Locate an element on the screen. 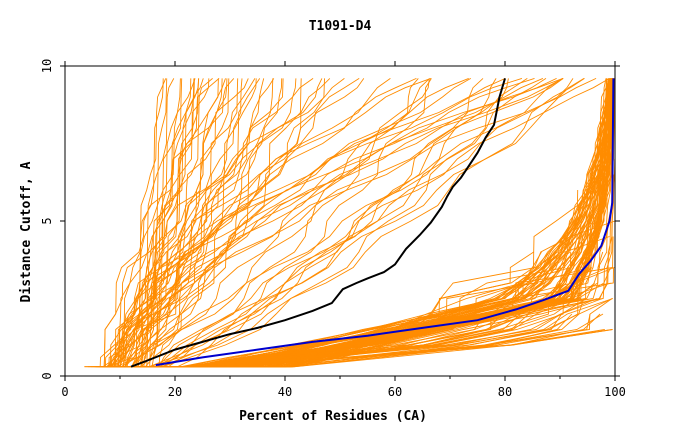 The width and height of the screenshot is (680, 445). x-axis-label: Percent of Residues (CA) is located at coordinates (333, 416).